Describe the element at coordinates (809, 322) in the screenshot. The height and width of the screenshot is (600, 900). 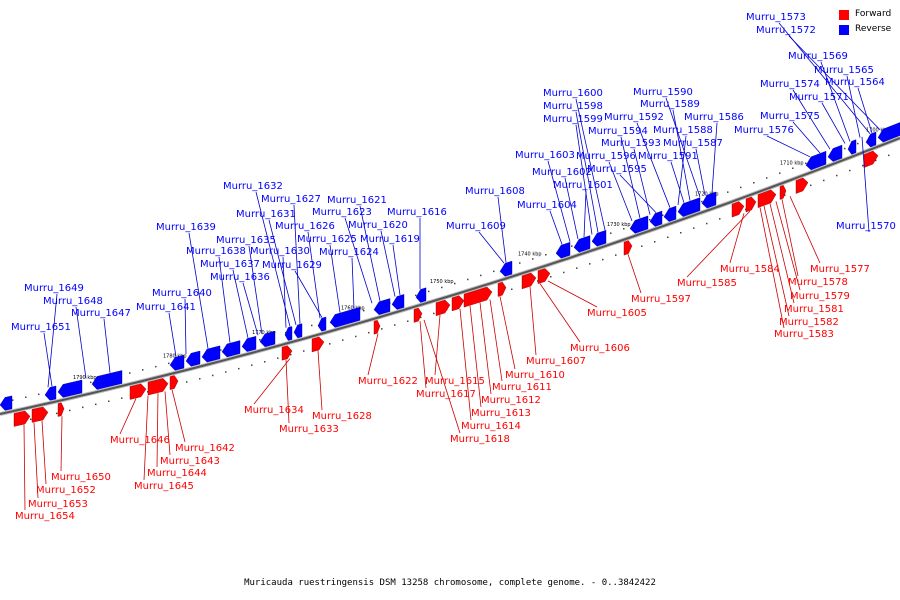
I see `forward-gene-label: Murru_1582` at that location.